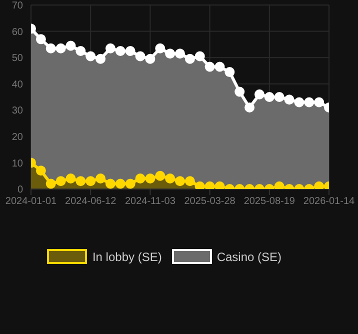  I want to click on y-tick-label: 30, so click(18, 111).